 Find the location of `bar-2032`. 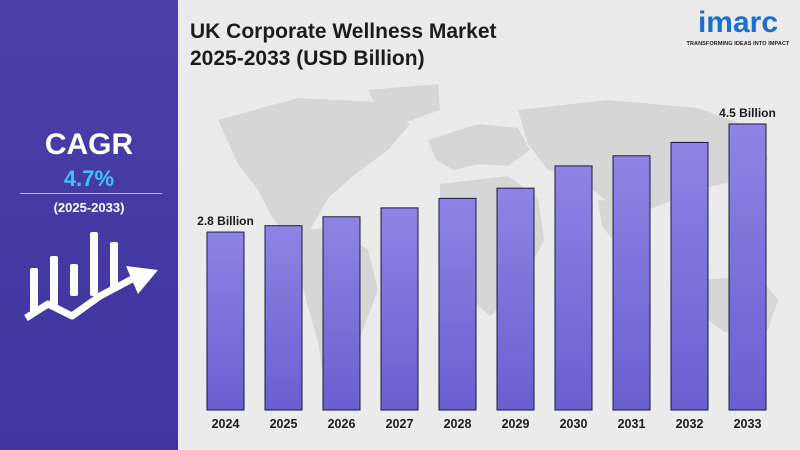

bar-2032 is located at coordinates (689, 276).